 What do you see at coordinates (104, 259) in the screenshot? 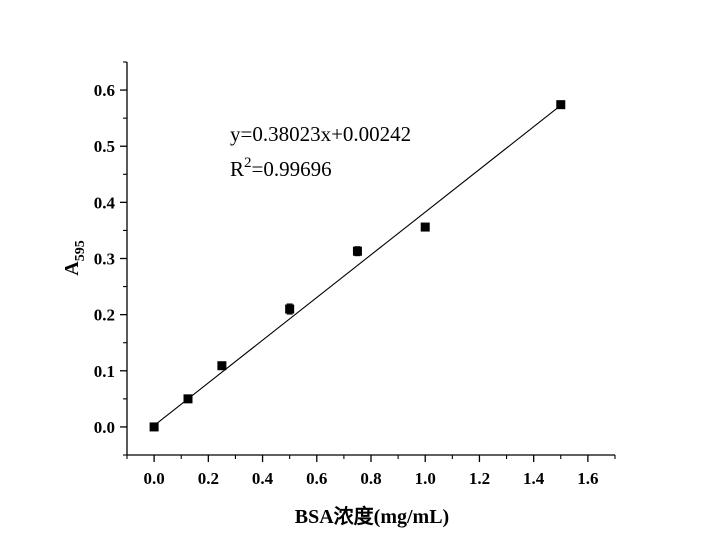
I see `y-tick-label: 0.3` at bounding box center [104, 259].